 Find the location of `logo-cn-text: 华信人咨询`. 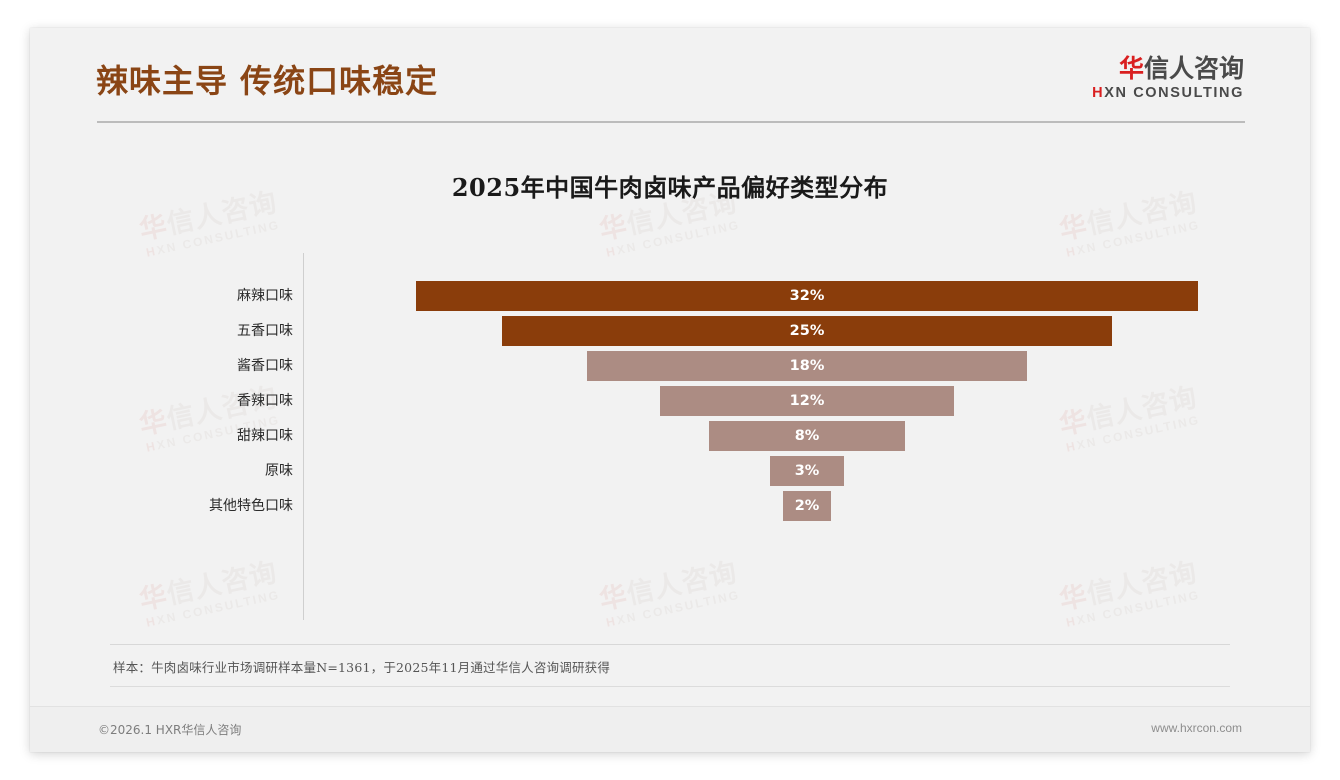

logo-cn-text: 华信人咨询 is located at coordinates (1181, 68).